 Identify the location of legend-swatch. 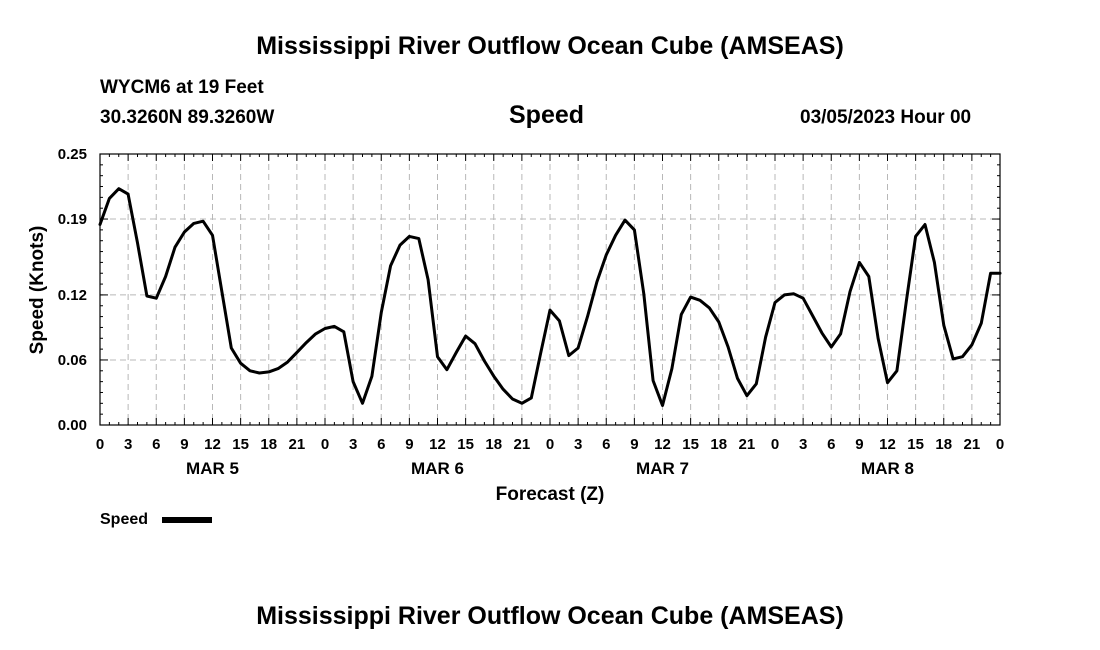
(187, 520).